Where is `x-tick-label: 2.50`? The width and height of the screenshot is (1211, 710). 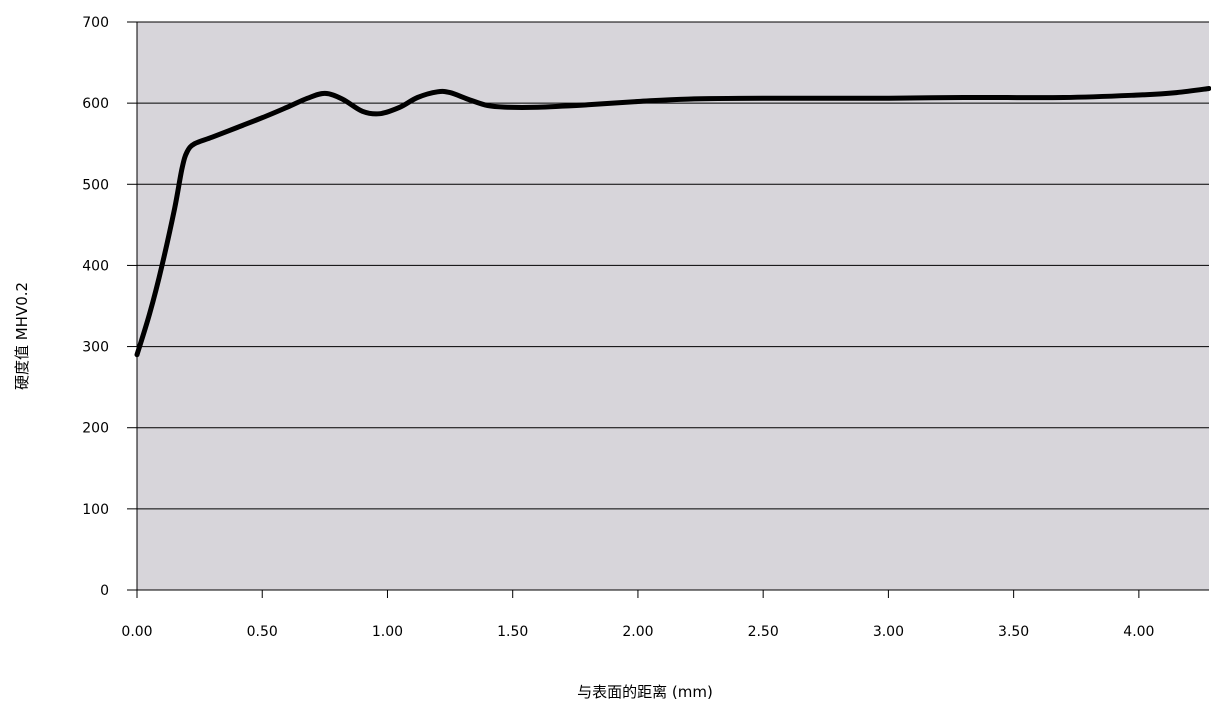 x-tick-label: 2.50 is located at coordinates (763, 632).